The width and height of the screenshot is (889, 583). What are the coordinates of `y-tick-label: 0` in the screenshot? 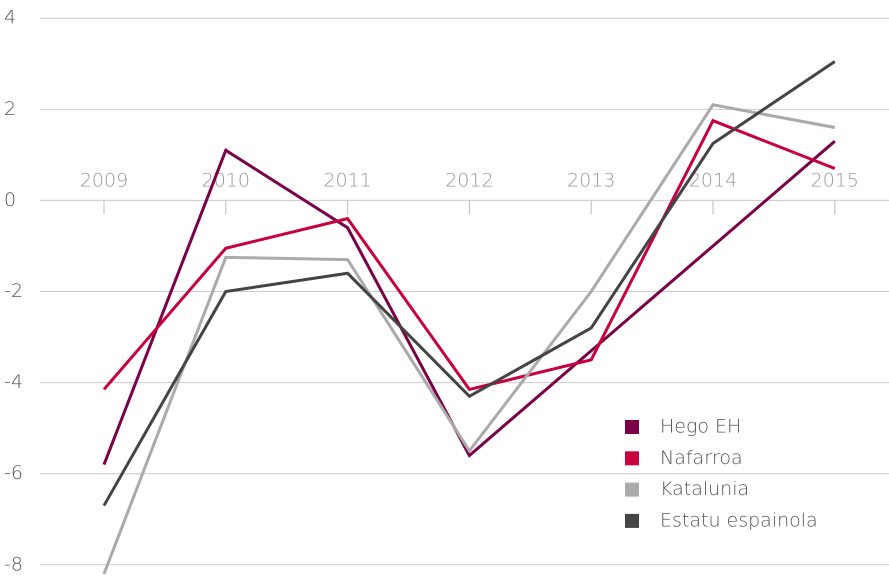 It's located at (10, 200).